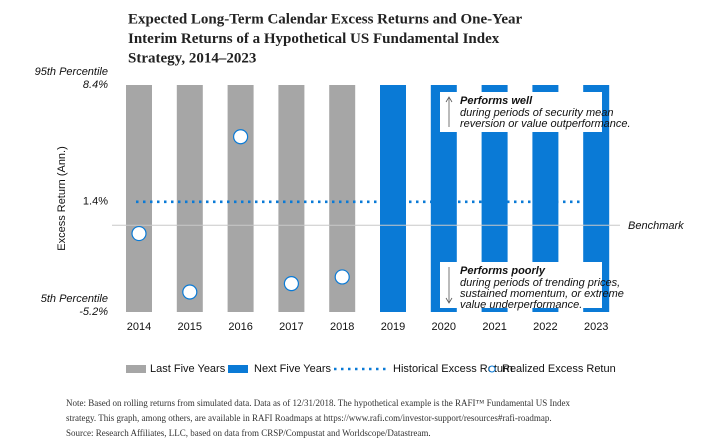  What do you see at coordinates (74, 299) in the screenshot?
I see `percentile-label: 5th Percentile` at bounding box center [74, 299].